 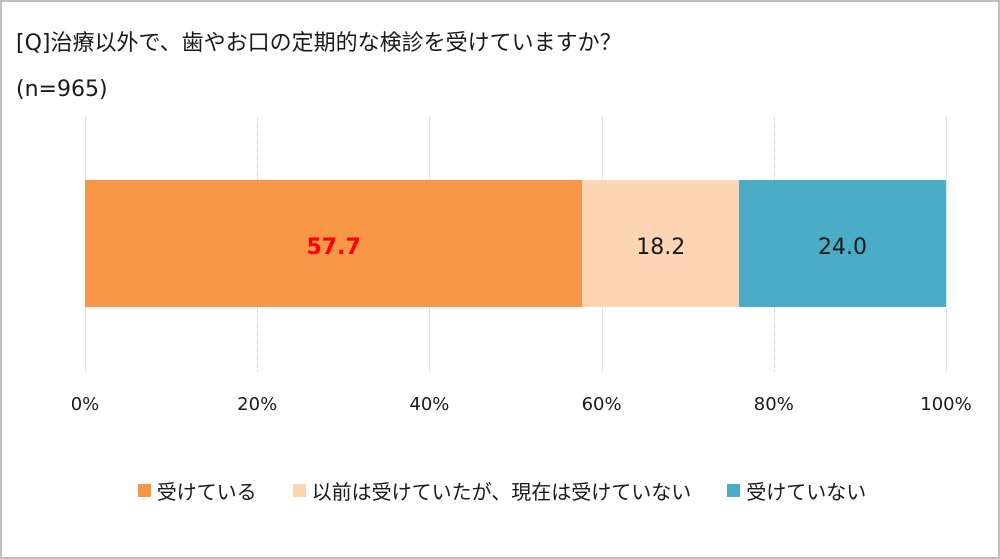 I want to click on legend-label: 受けている, so click(x=206, y=492).